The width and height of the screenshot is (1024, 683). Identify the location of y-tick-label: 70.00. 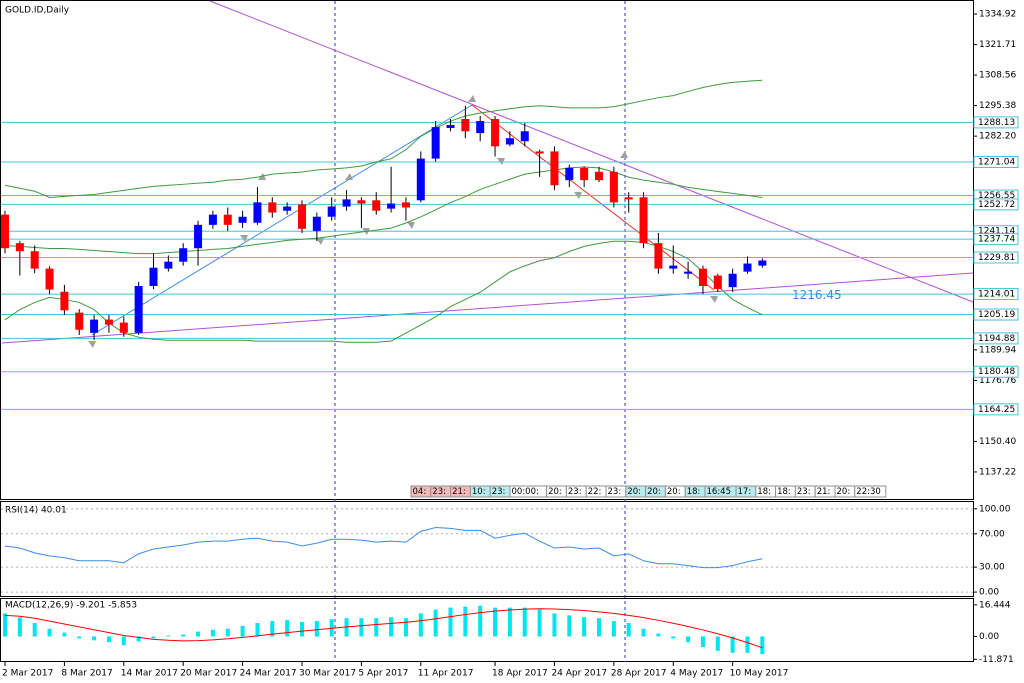
(992, 534).